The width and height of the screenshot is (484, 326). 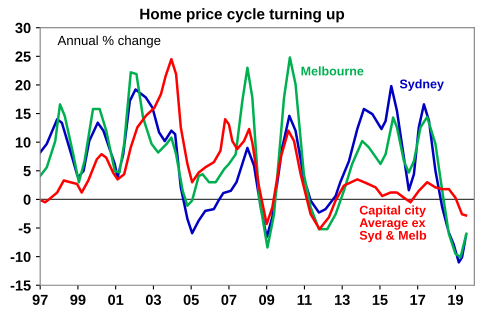 I want to click on x-tick-label: 05, so click(x=191, y=299).